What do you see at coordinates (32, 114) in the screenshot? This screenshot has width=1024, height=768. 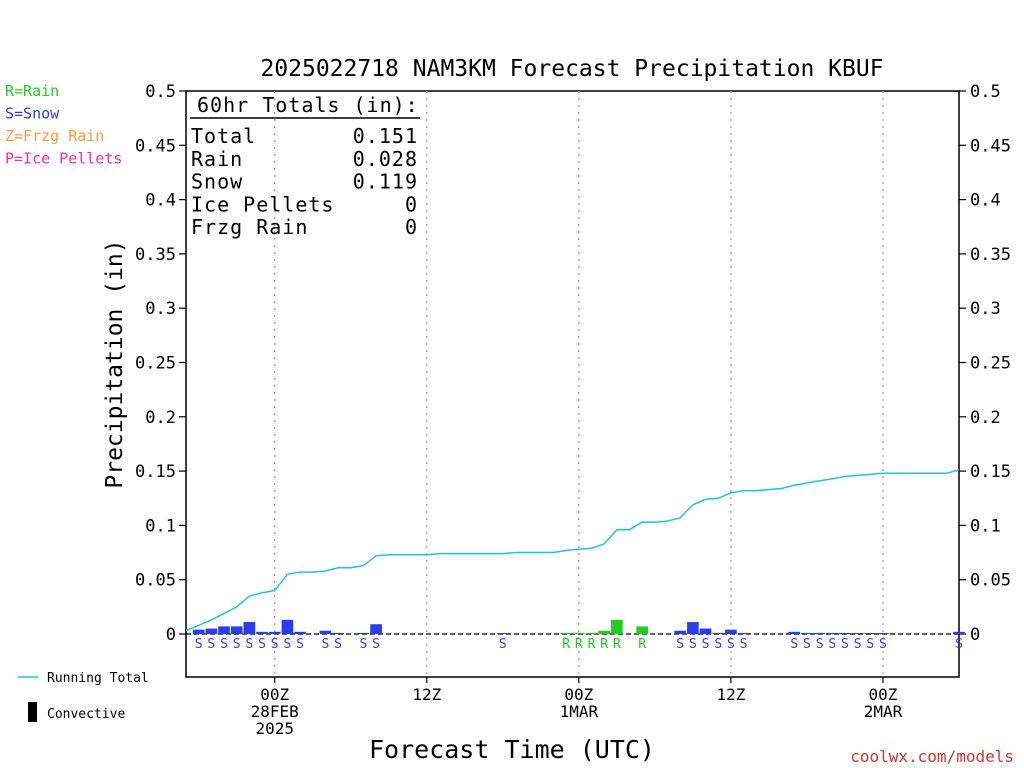 I see `type-legend-item: S=Snow` at bounding box center [32, 114].